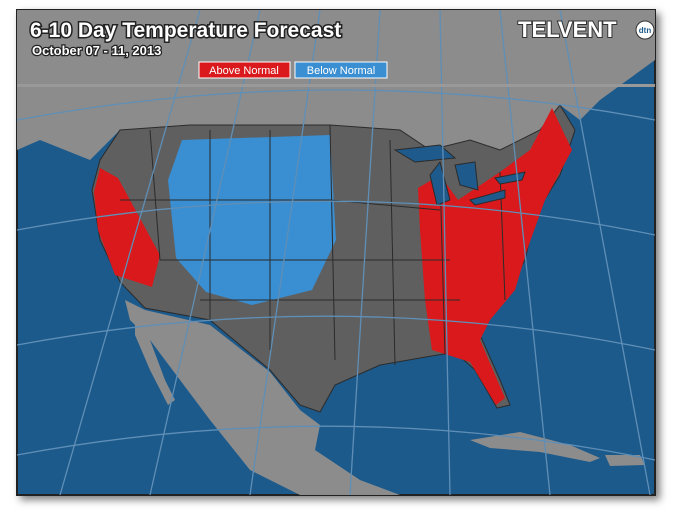 This screenshot has height=532, width=692. I want to click on legend-label: Above Normal, so click(244, 71).